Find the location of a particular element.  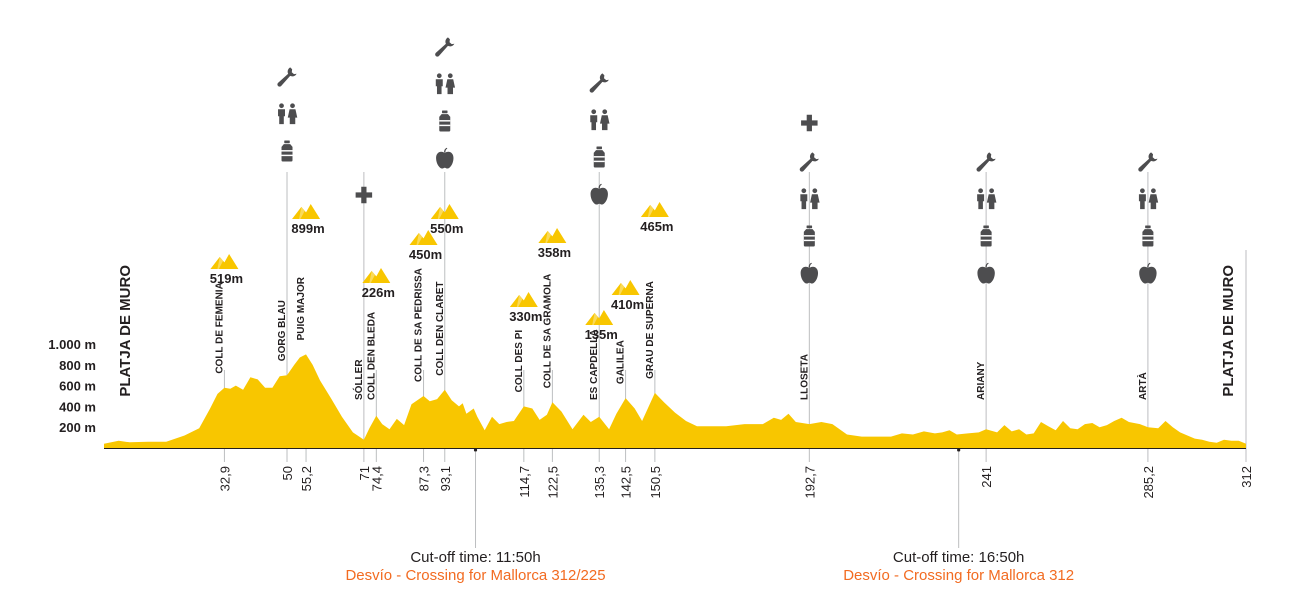

place-label: COLL DES PI is located at coordinates (519, 361).